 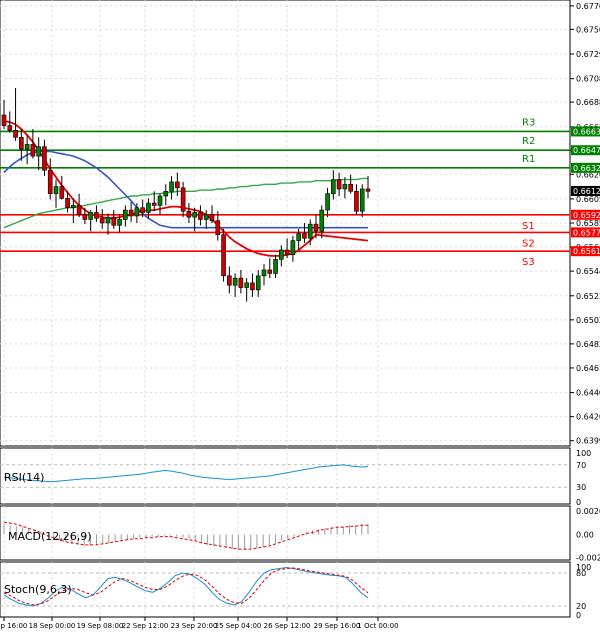 I want to click on level-name-s2: S2, so click(x=528, y=243).